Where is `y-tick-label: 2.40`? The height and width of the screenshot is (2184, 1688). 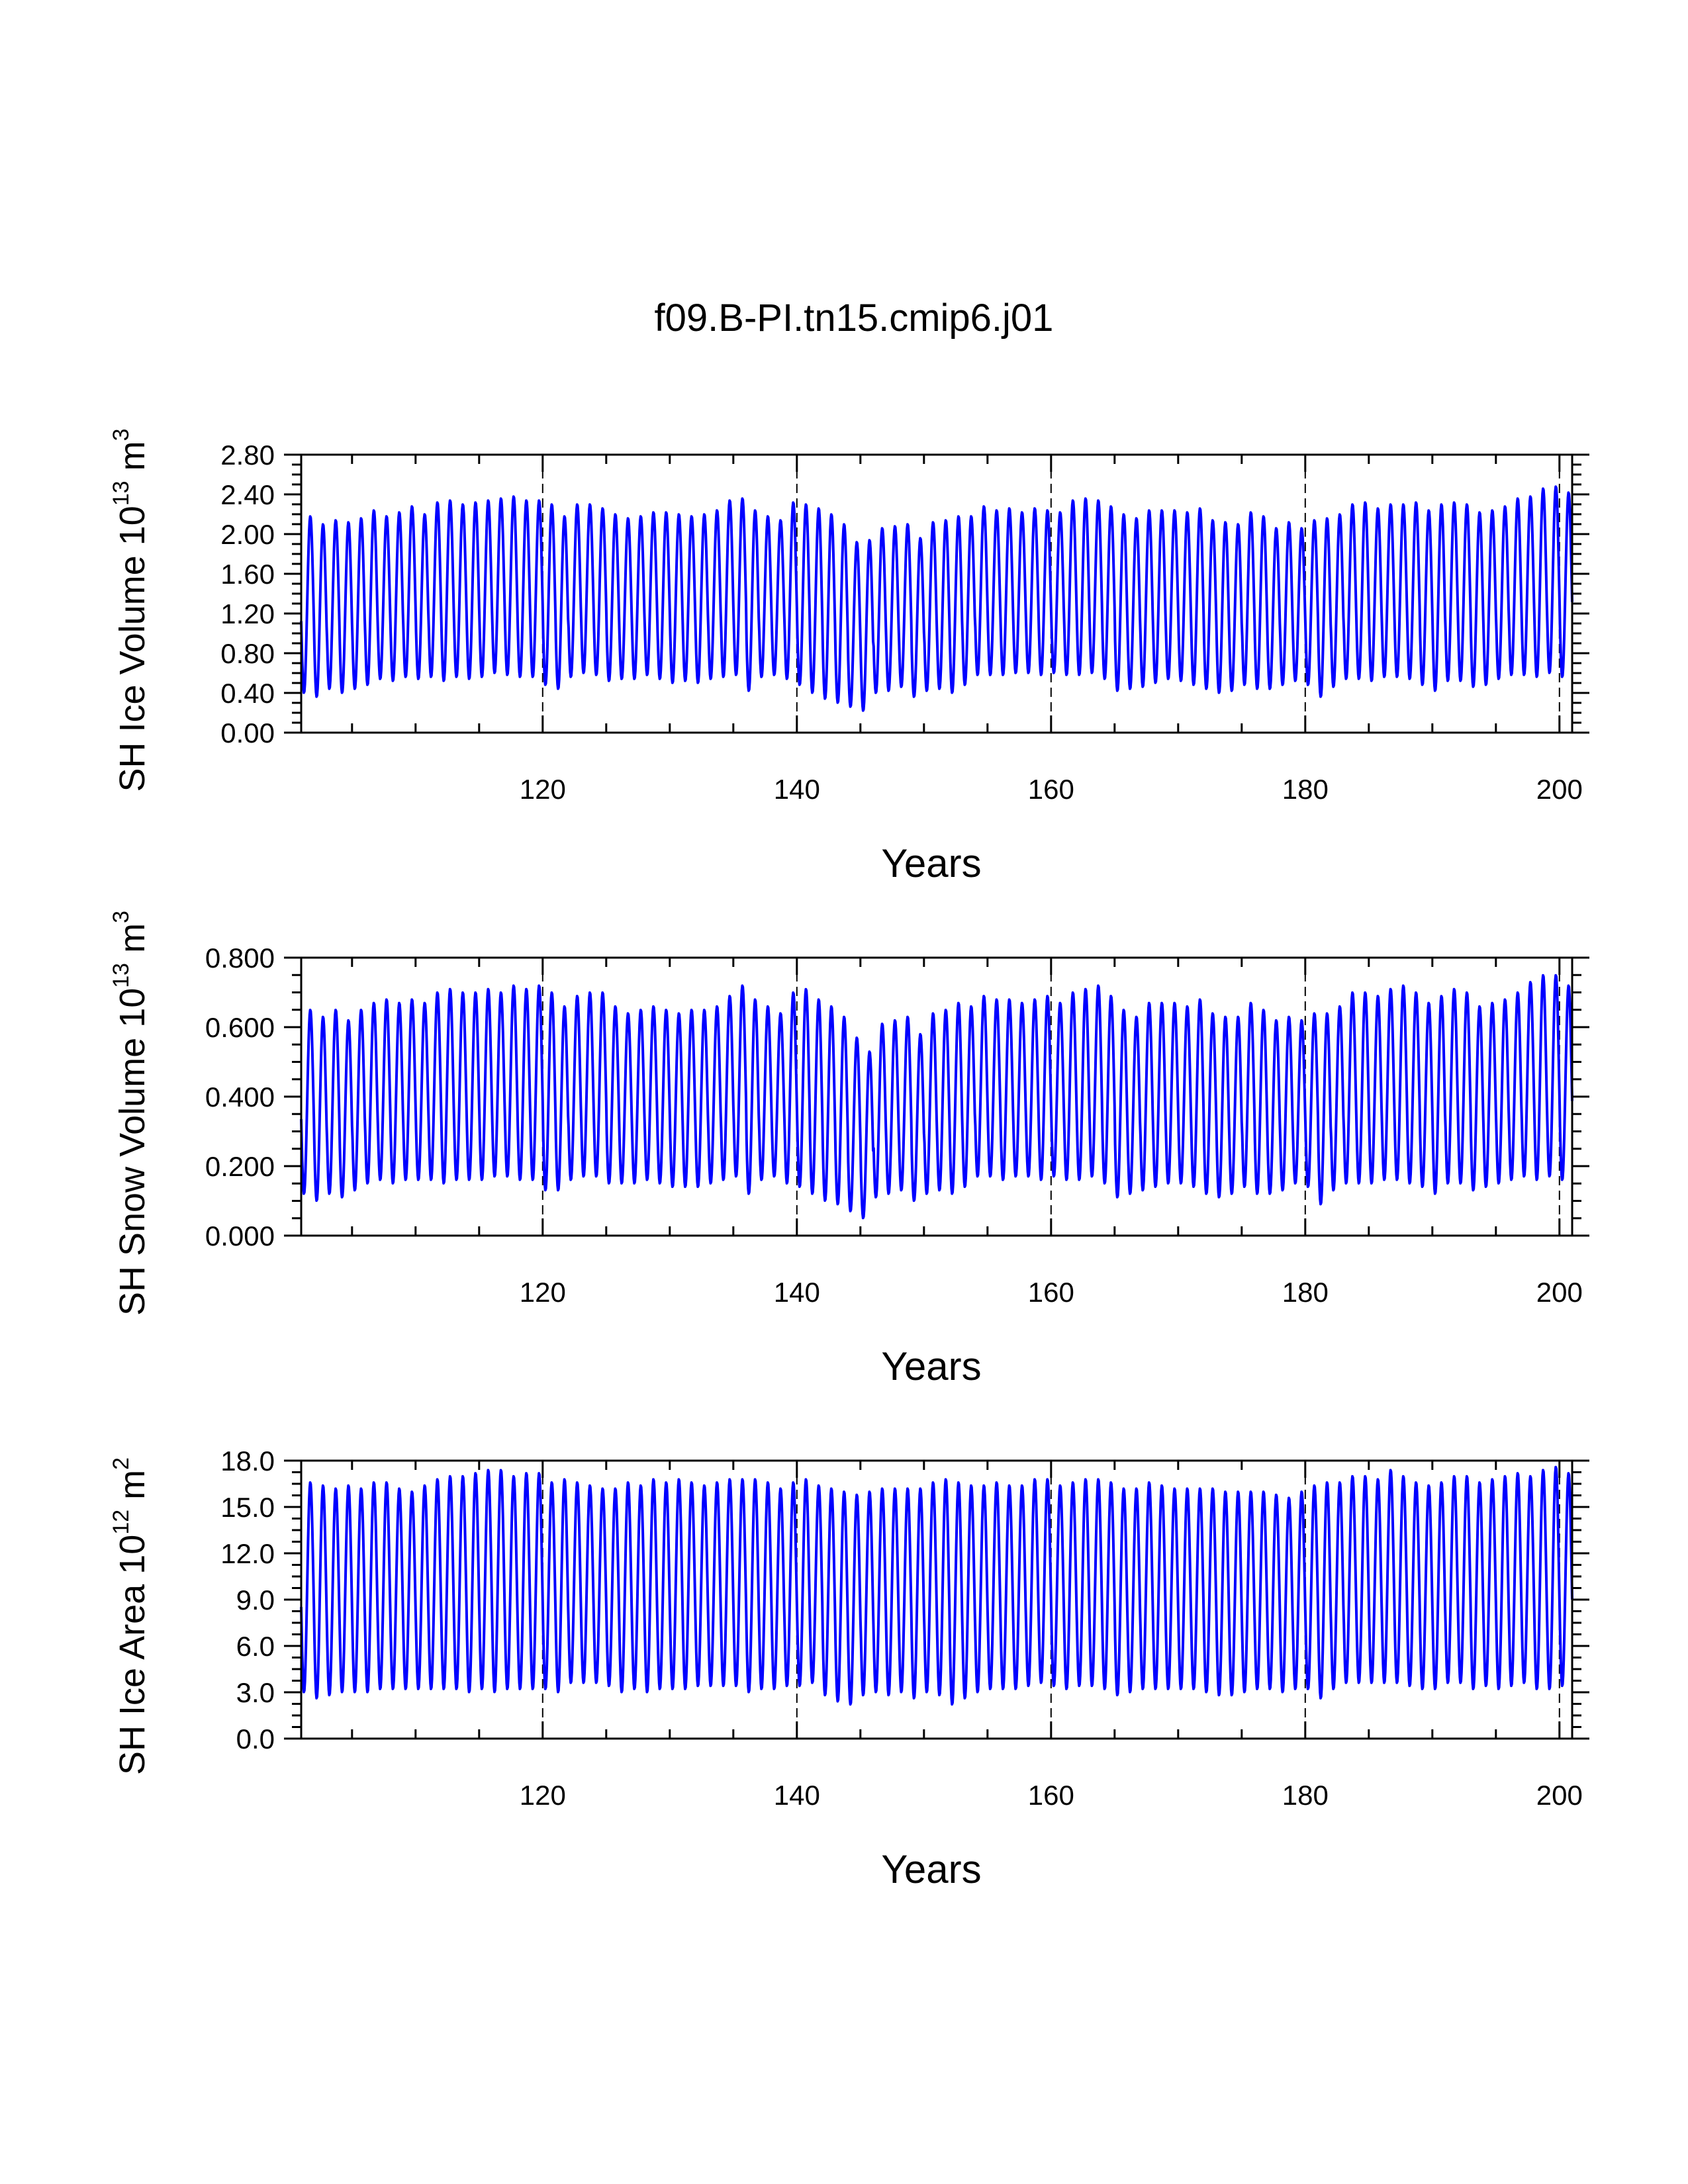 y-tick-label: 2.40 is located at coordinates (247, 494).